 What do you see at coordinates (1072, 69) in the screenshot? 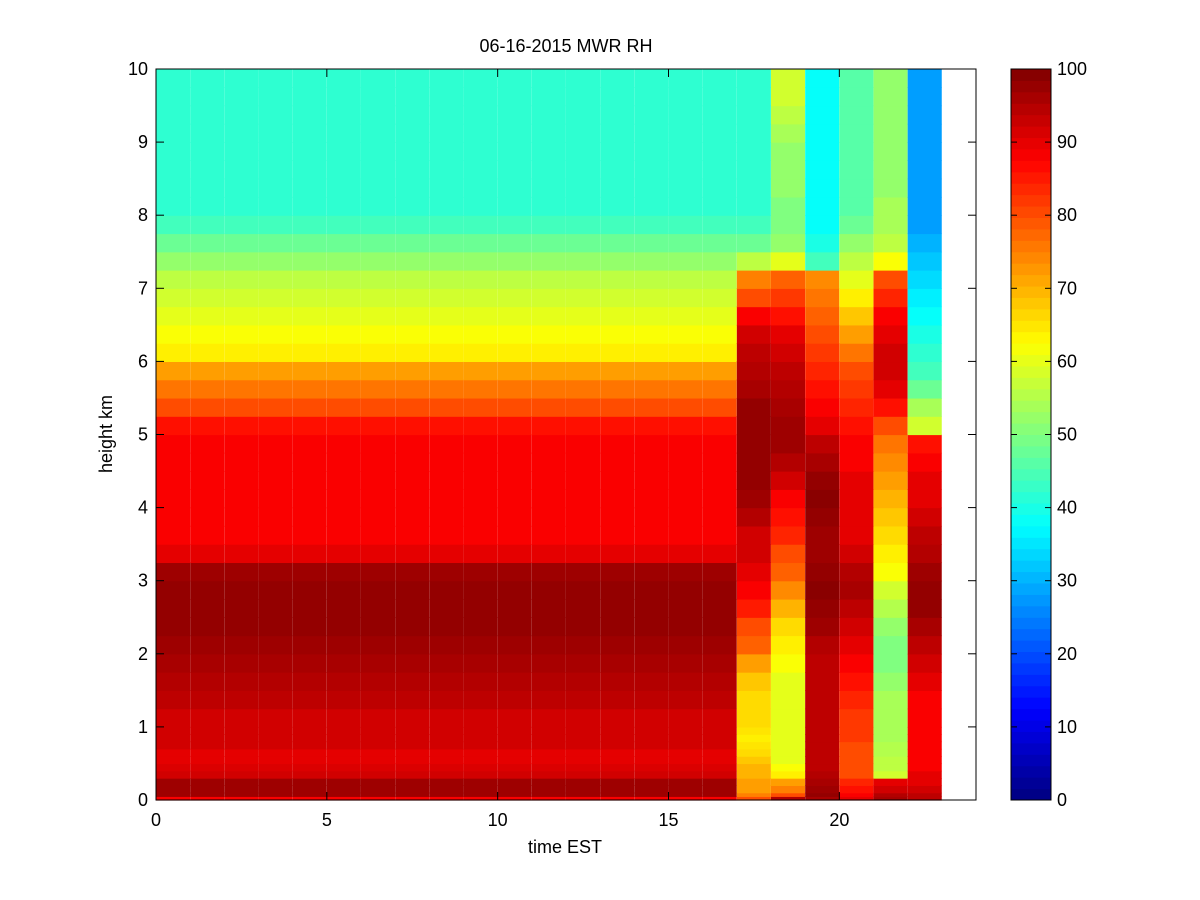
I see `colorbar-tick-label: 100` at bounding box center [1072, 69].